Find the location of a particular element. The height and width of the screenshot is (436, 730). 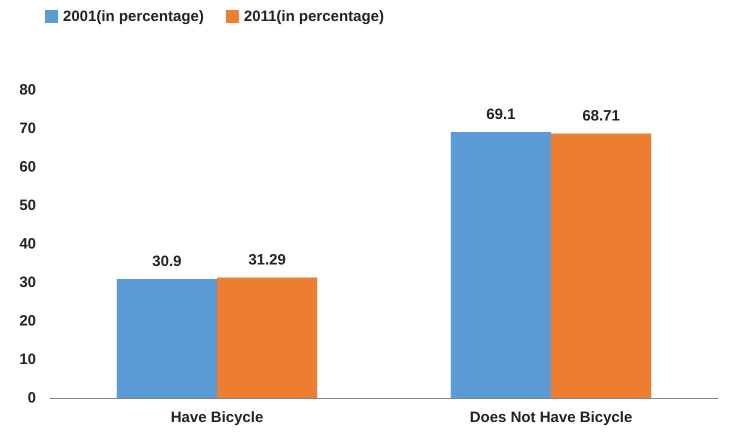

y-tick-label: 30 is located at coordinates (27, 282).